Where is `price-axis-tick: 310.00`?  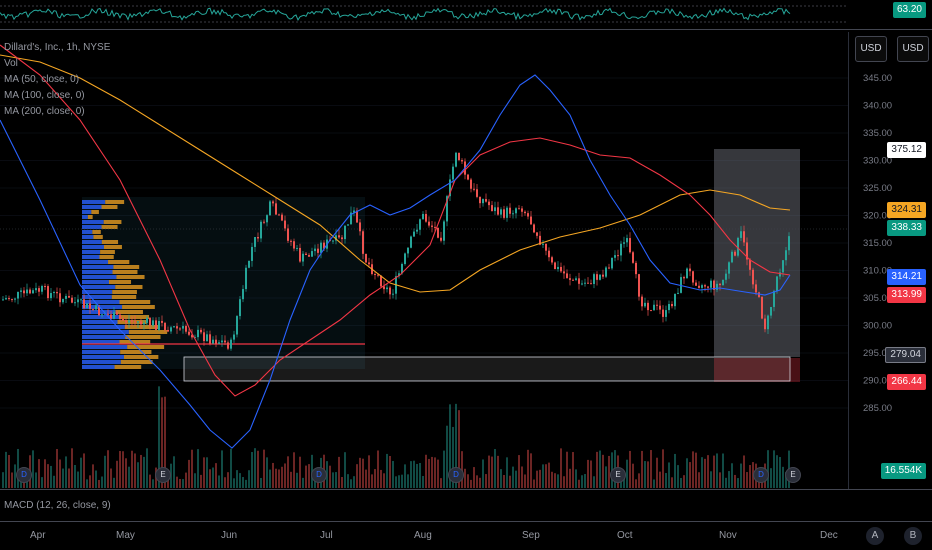 price-axis-tick: 310.00 is located at coordinates (877, 271).